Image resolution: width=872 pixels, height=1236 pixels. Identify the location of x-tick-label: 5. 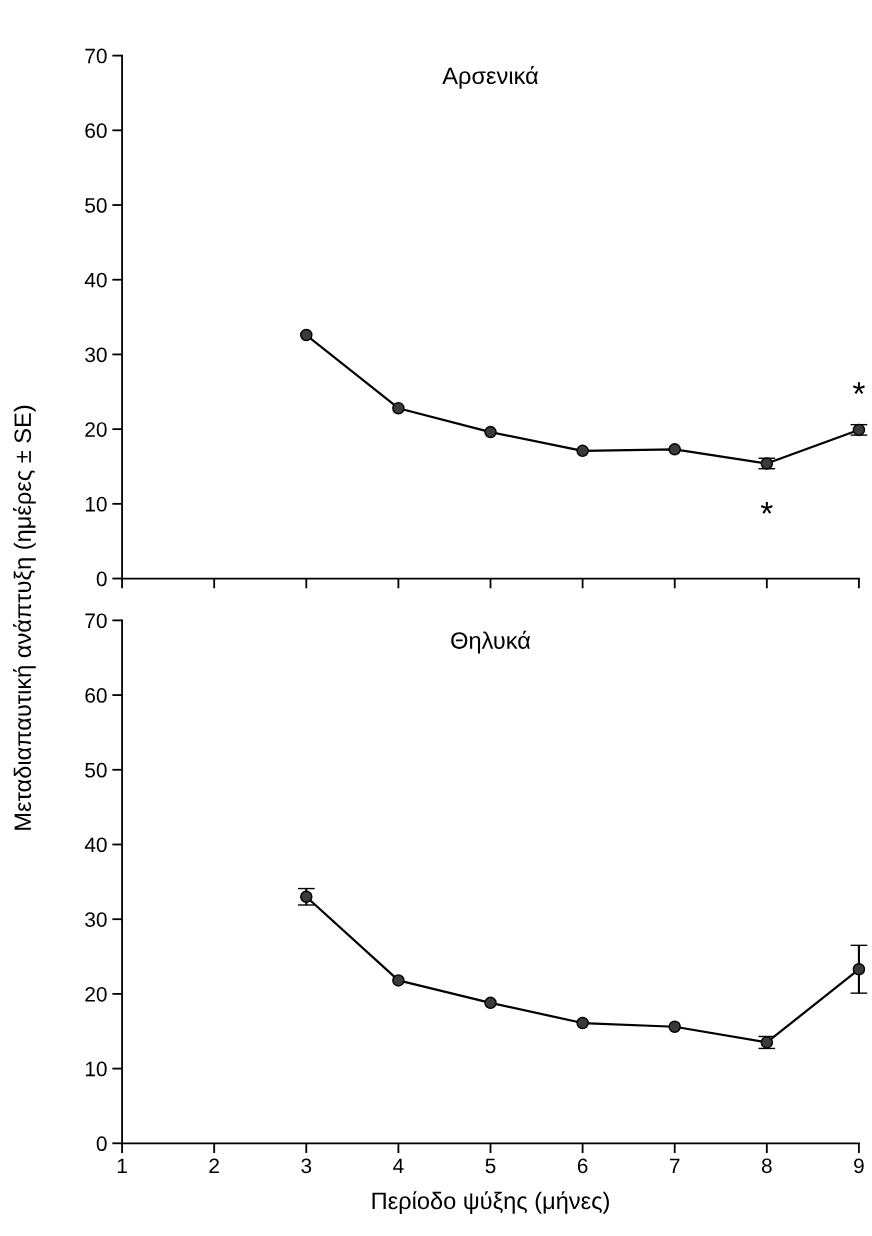
(490, 1166).